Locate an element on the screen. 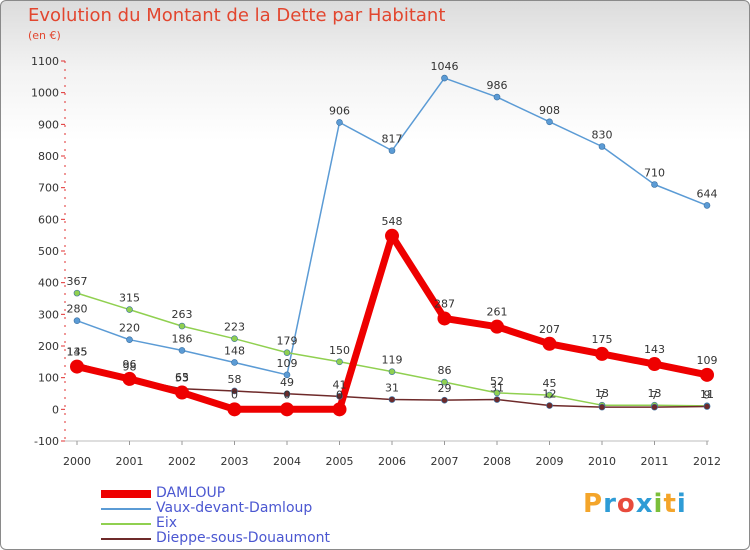  x-tick-label: 2000 is located at coordinates (77, 461).